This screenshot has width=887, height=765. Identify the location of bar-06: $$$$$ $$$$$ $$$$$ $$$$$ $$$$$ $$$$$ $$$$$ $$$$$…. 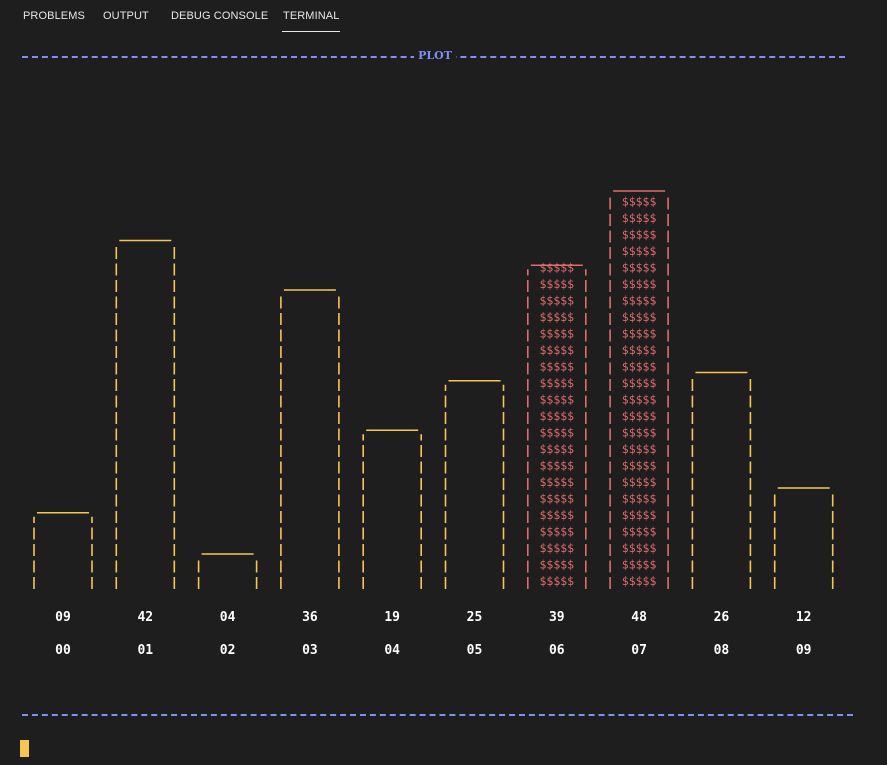
(556, 425).